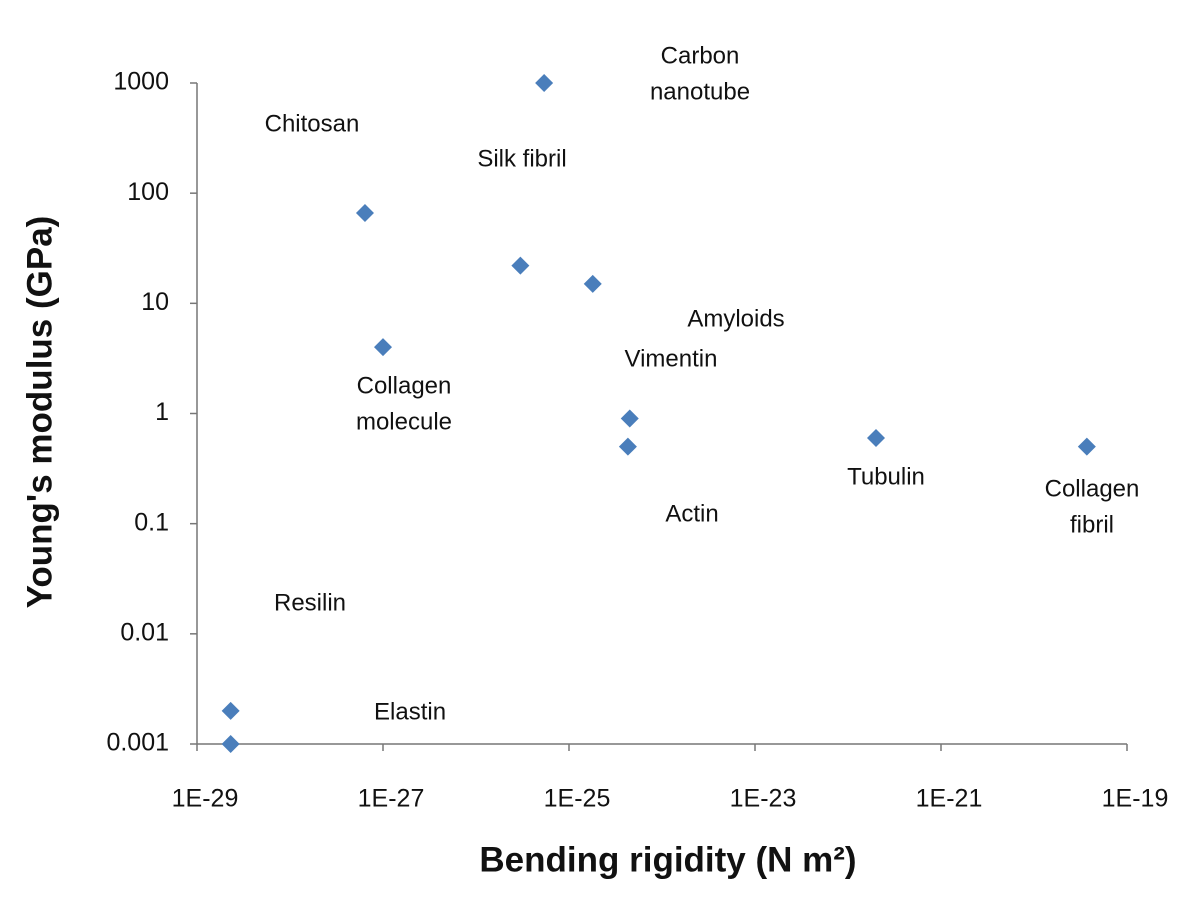 This screenshot has height=901, width=1184. I want to click on point-label: Vimentin, so click(671, 358).